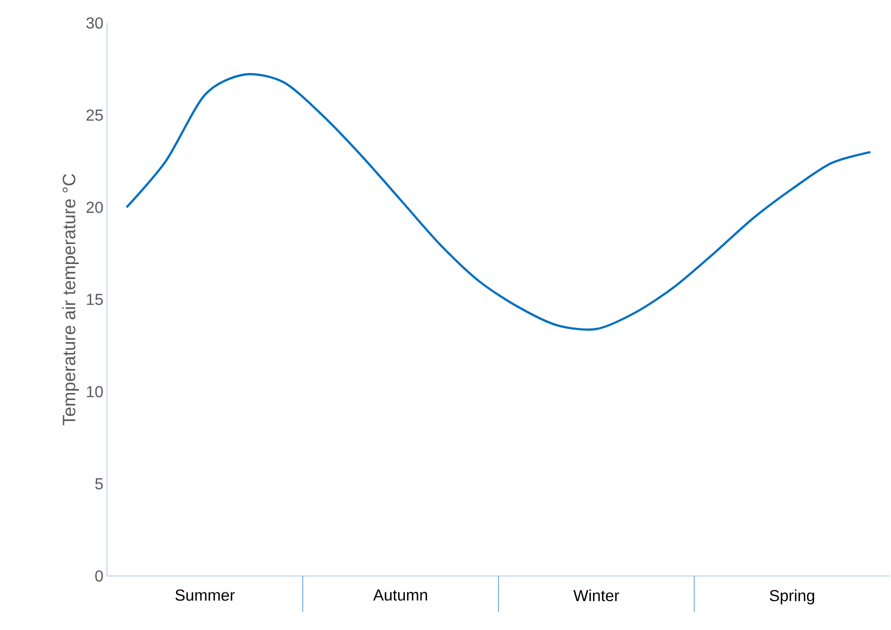  Describe the element at coordinates (94, 392) in the screenshot. I see `y-tick-label: 10` at that location.